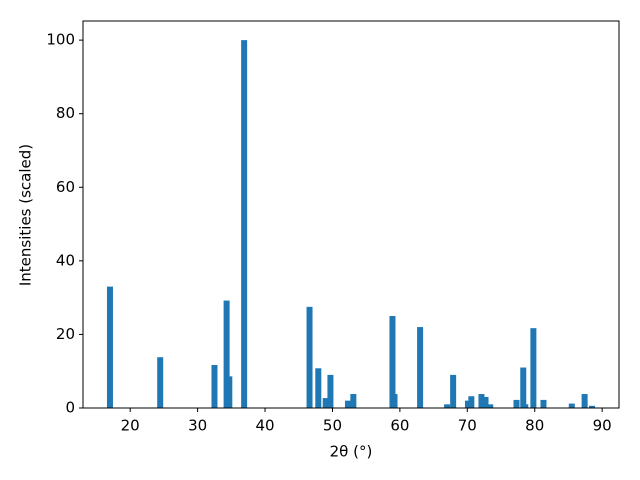 This screenshot has height=480, width=640. Describe the element at coordinates (534, 426) in the screenshot. I see `x-tick-label: 80` at that location.